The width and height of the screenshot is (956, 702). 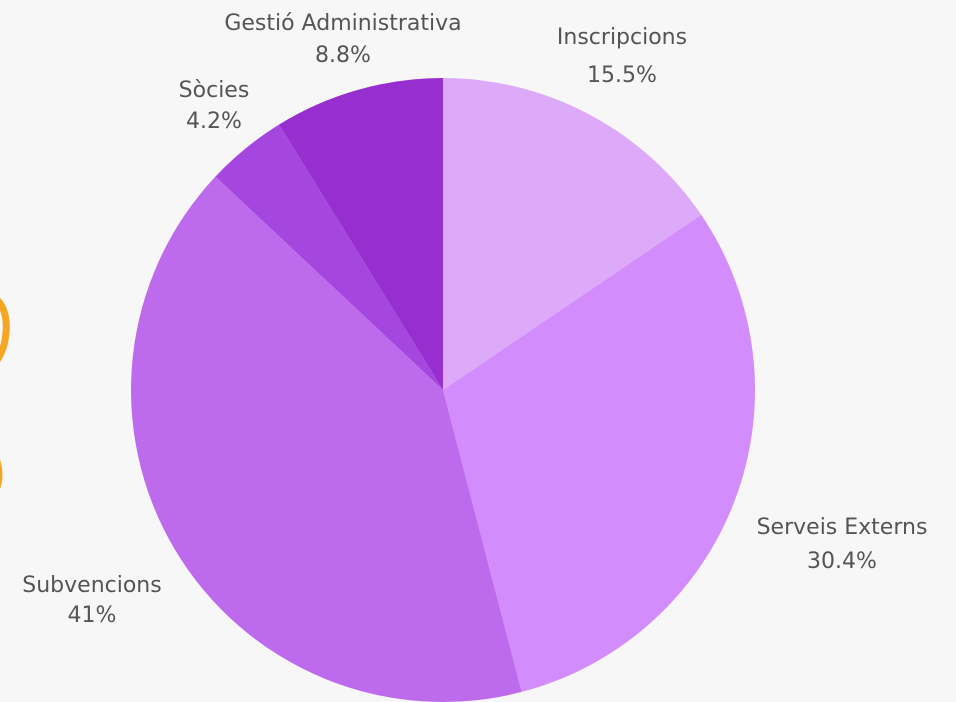 I want to click on decorative-orange-stroke, so click(x=5, y=330).